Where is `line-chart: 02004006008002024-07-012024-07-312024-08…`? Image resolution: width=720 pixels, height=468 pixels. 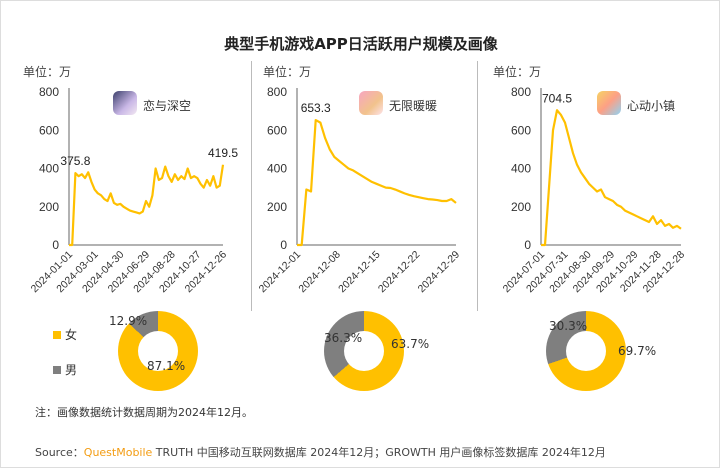
line-chart: 02004006008002024-07-012024-07-312024-08… is located at coordinates (594, 190).